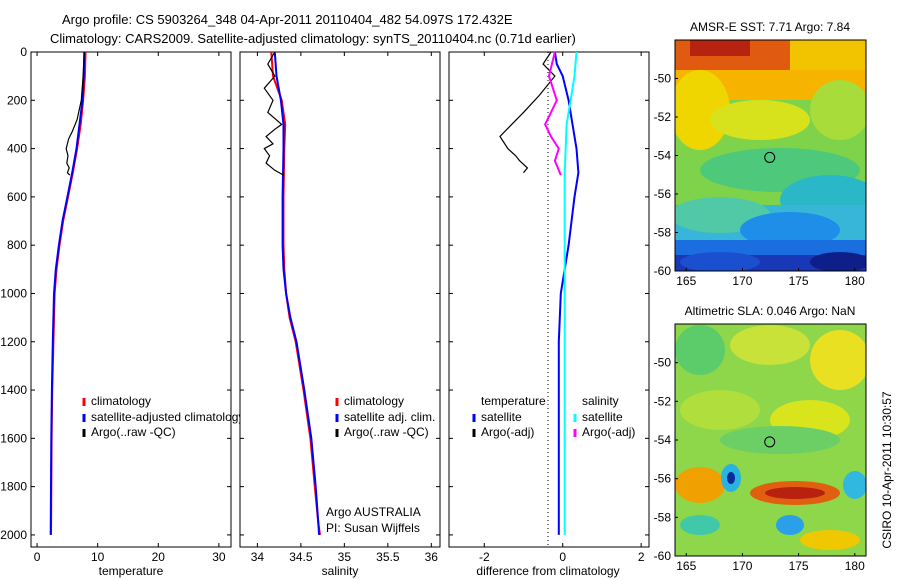 This screenshot has height=580, width=900. I want to click on sla-heatmap, so click(770, 440).